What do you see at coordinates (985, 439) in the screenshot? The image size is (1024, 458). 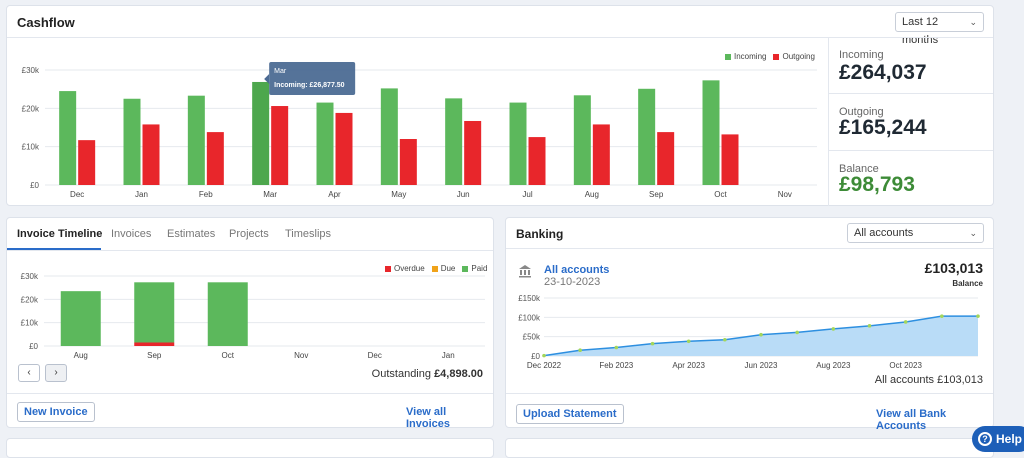 I see `question-icon: ?` at bounding box center [985, 439].